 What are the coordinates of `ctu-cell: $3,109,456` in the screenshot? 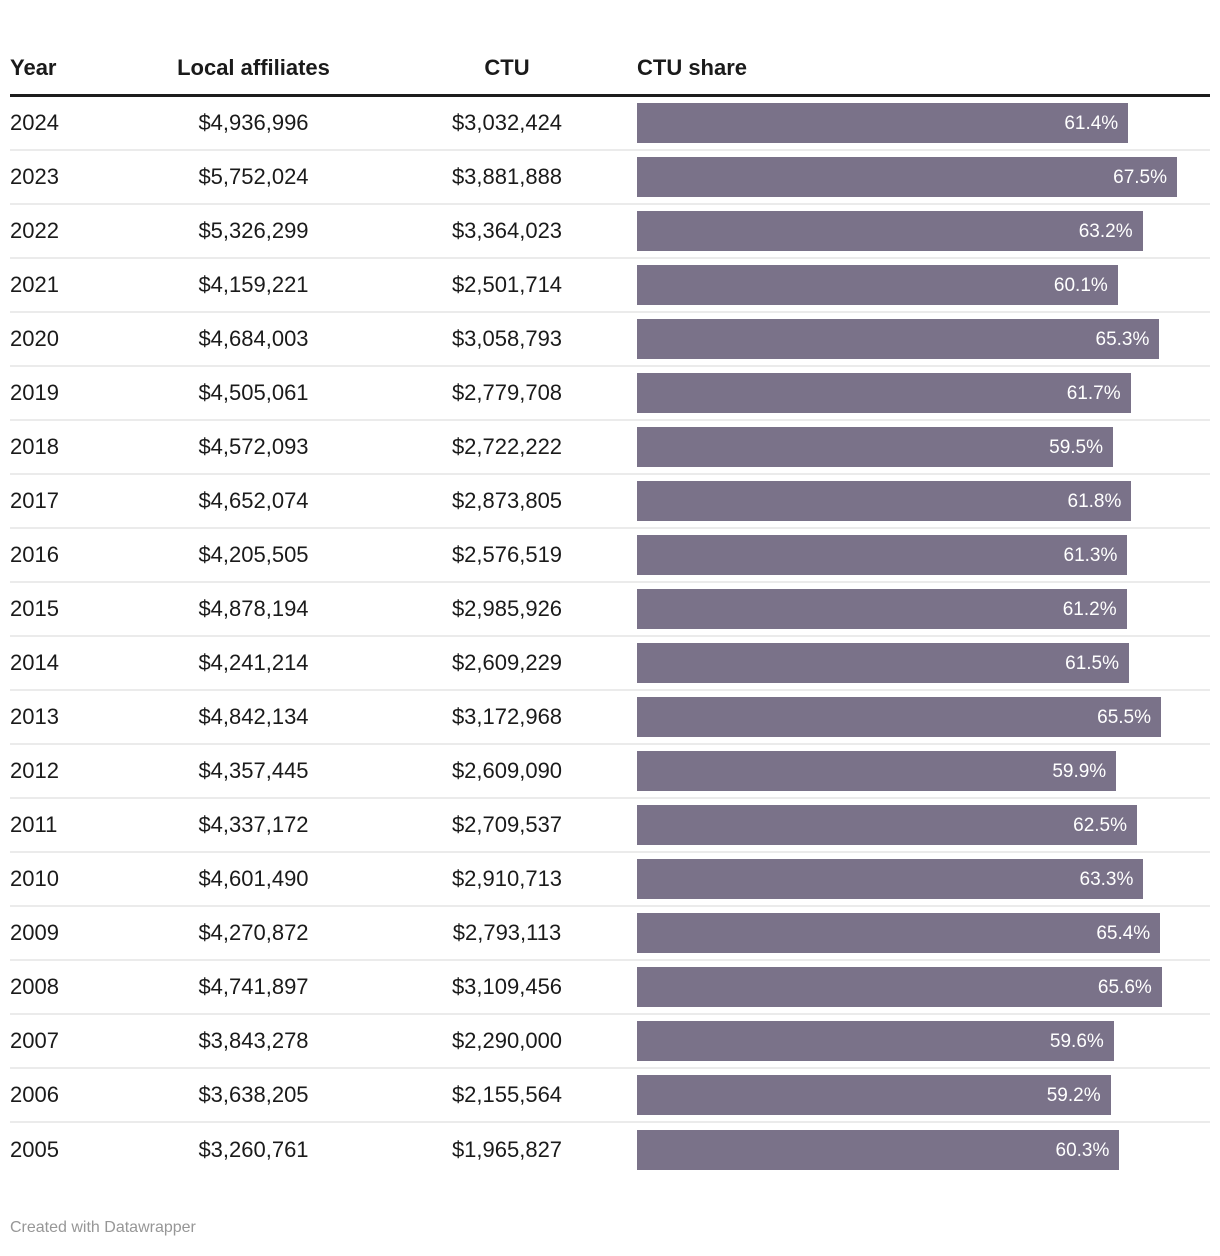 It's located at (507, 986).